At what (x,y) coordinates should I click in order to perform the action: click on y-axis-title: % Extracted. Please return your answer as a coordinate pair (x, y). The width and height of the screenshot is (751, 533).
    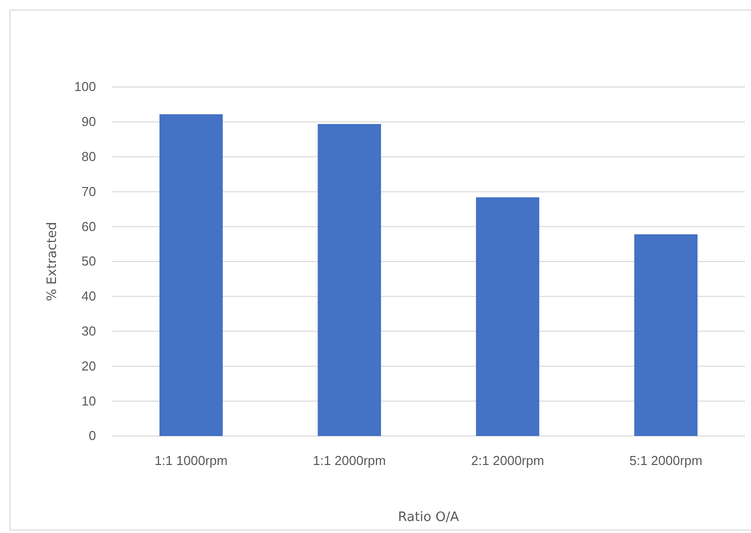
    Looking at the image, I should click on (52, 262).